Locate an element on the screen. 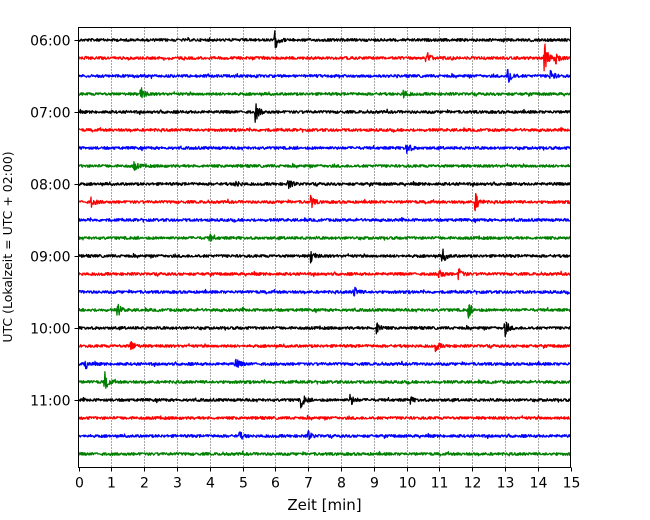 The width and height of the screenshot is (650, 520). seismic-trace-09:45 is located at coordinates (324, 311).